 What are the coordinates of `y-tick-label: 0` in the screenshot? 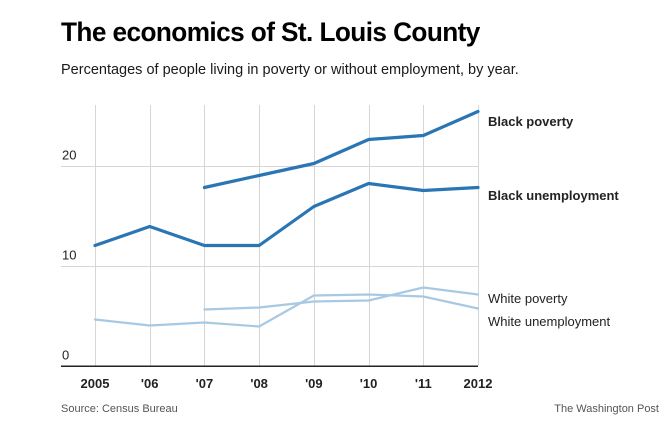 It's located at (65, 355).